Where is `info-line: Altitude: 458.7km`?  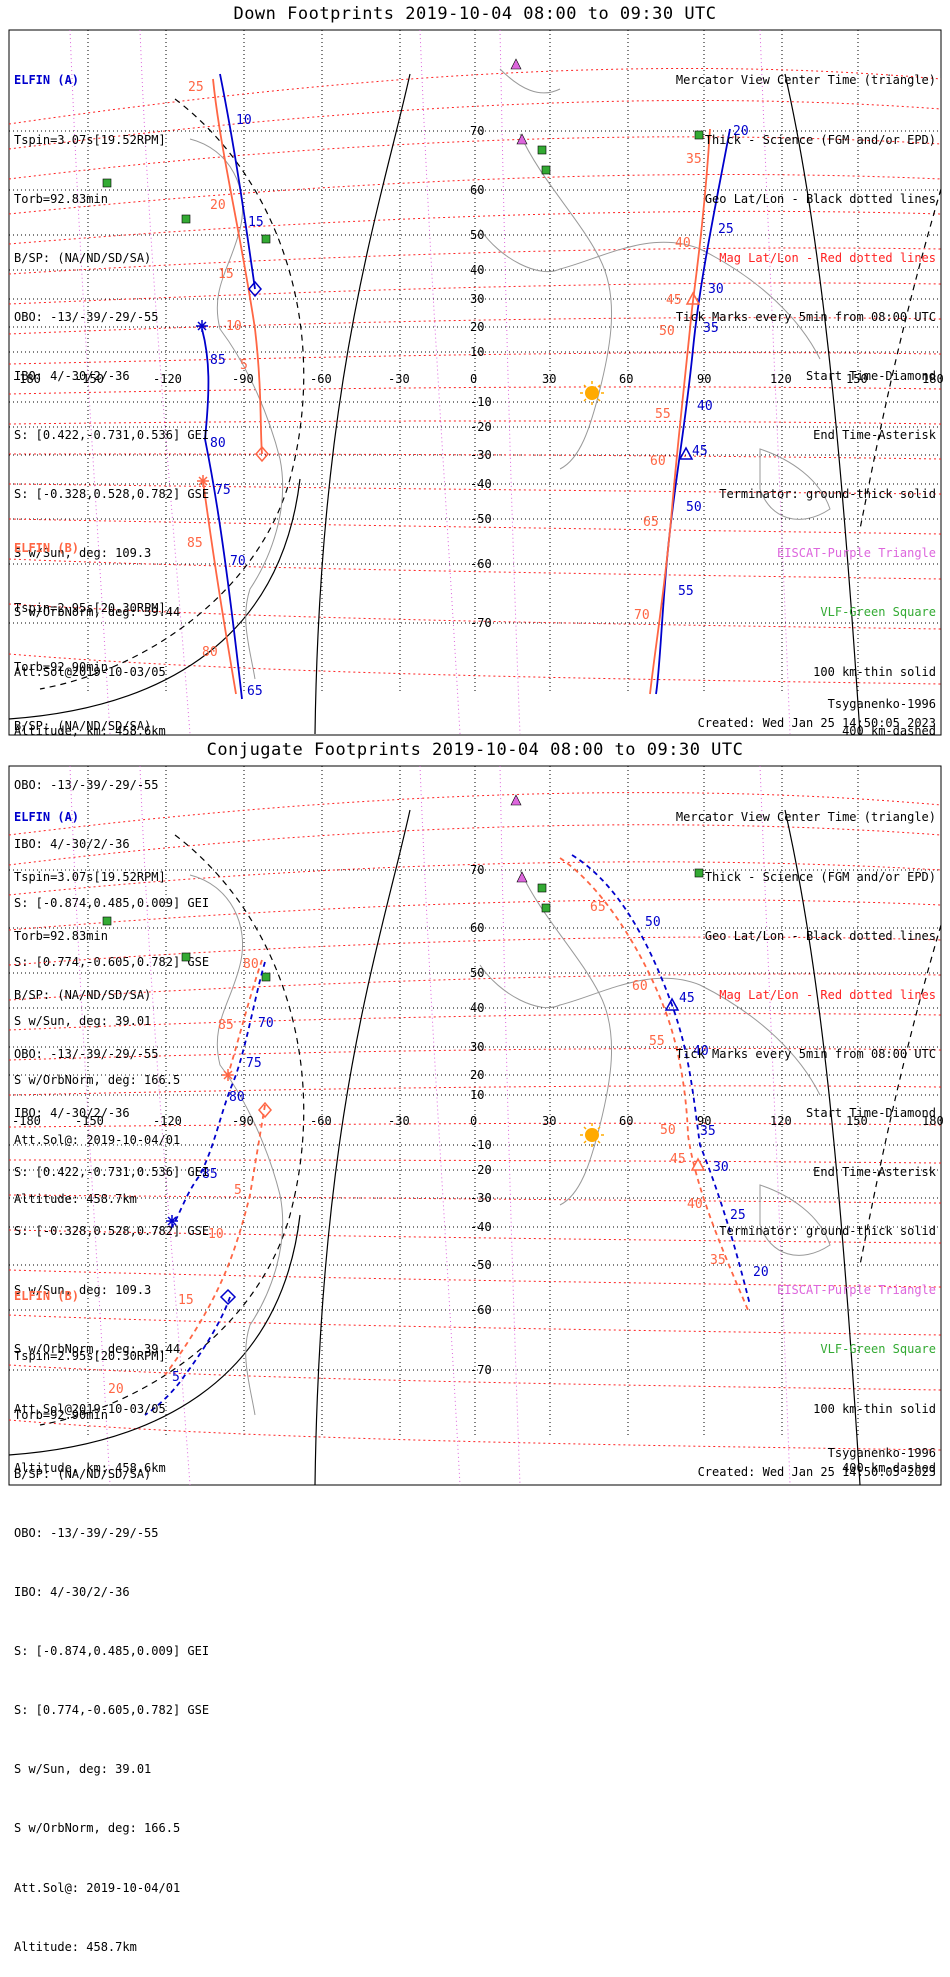
info-line: Altitude: 458.7km is located at coordinates (75, 1946).